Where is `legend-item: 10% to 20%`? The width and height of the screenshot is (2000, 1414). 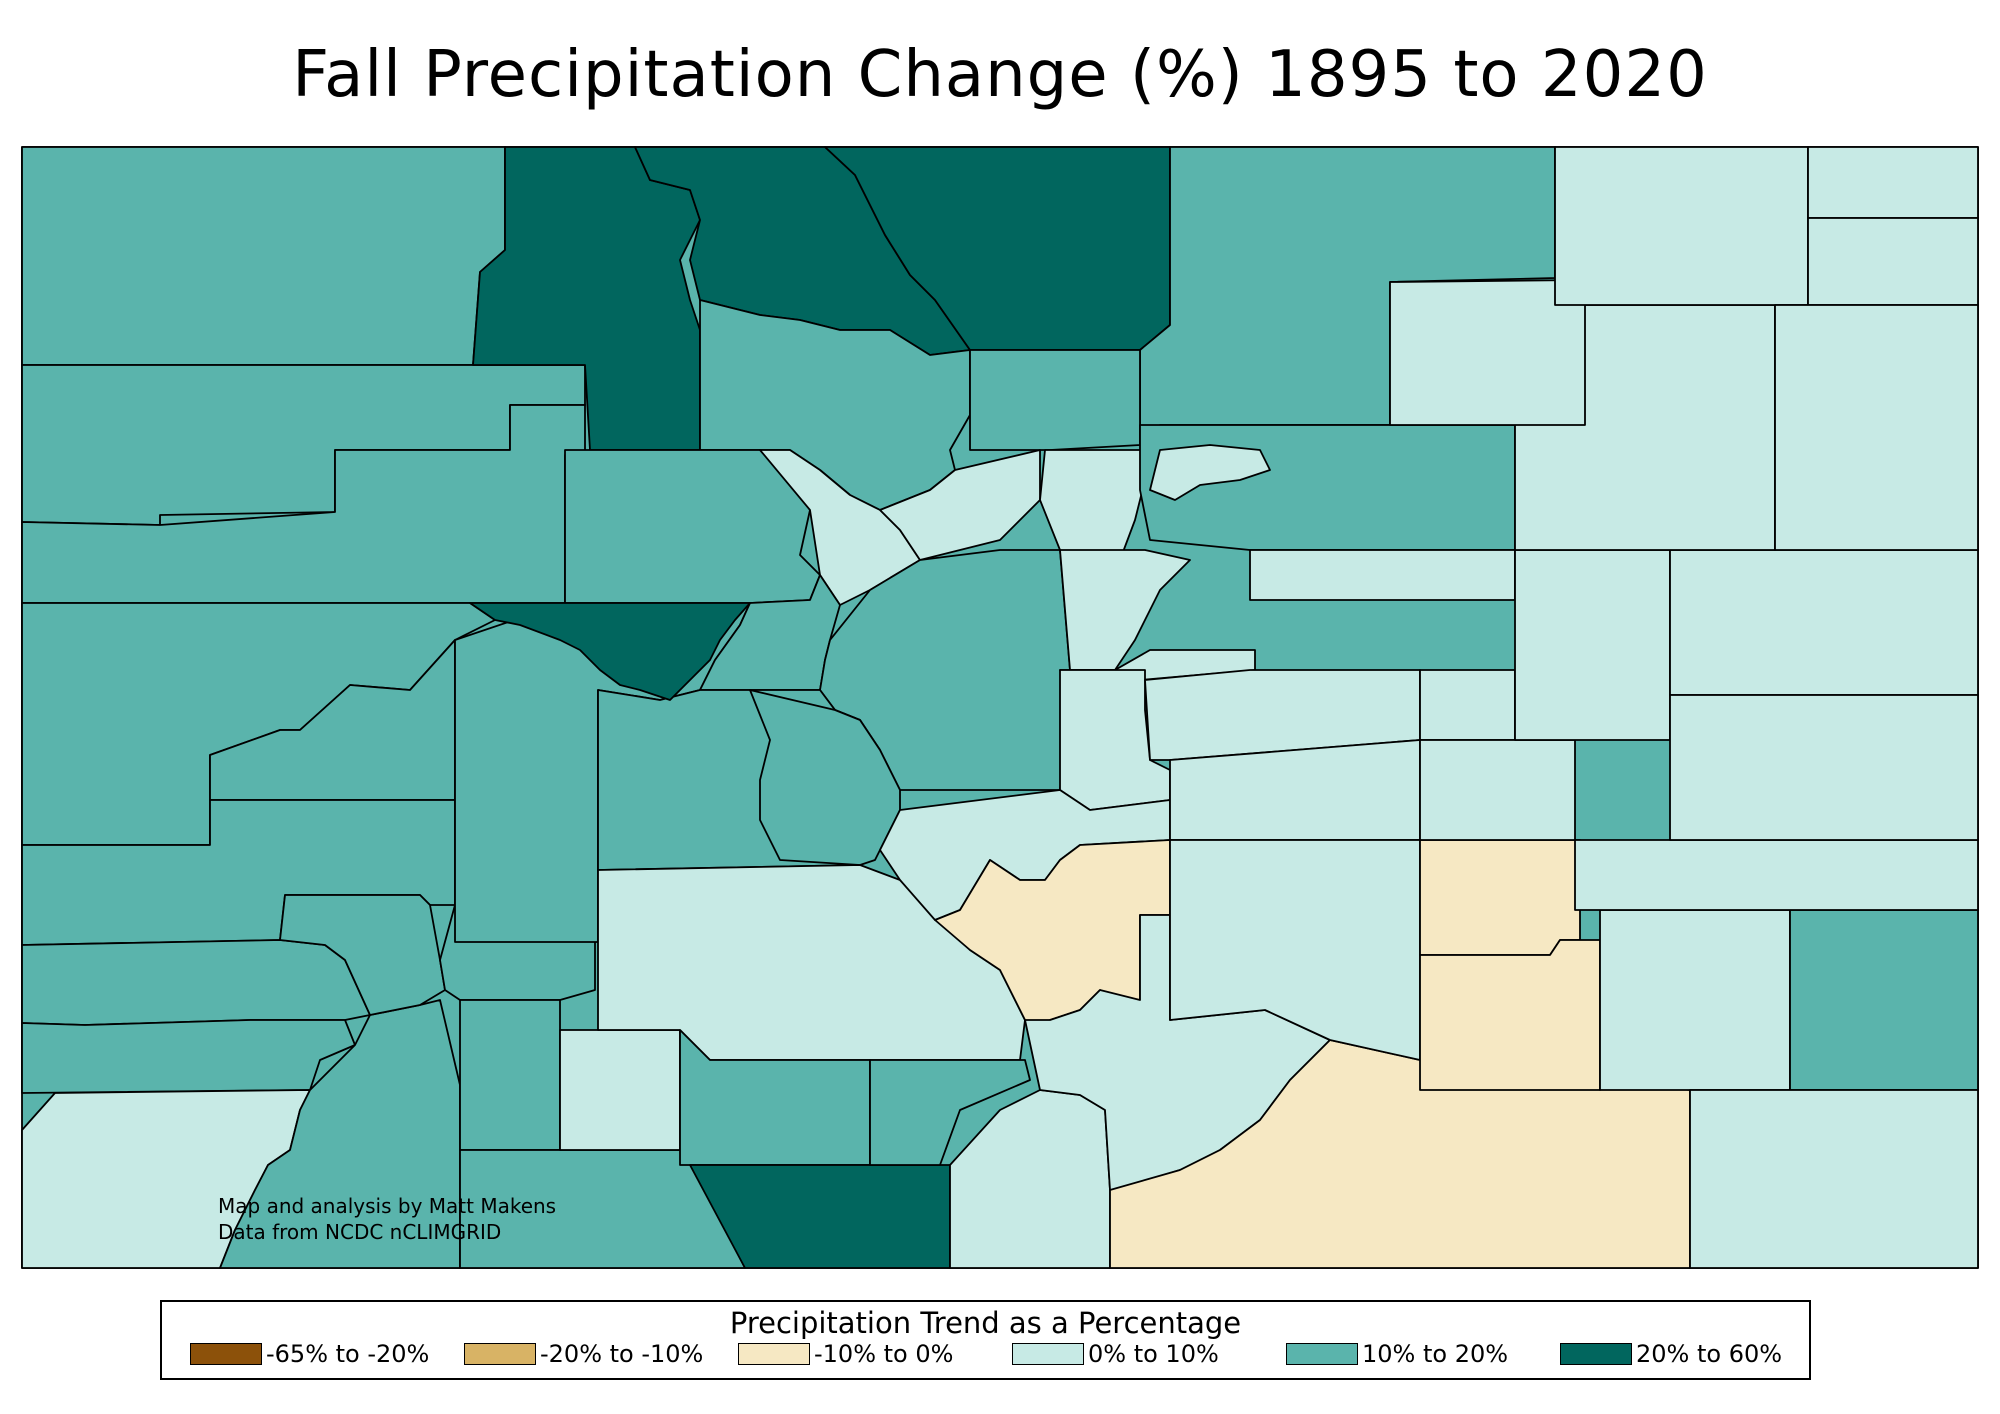
legend-item: 10% to 20% is located at coordinates (1423, 1354).